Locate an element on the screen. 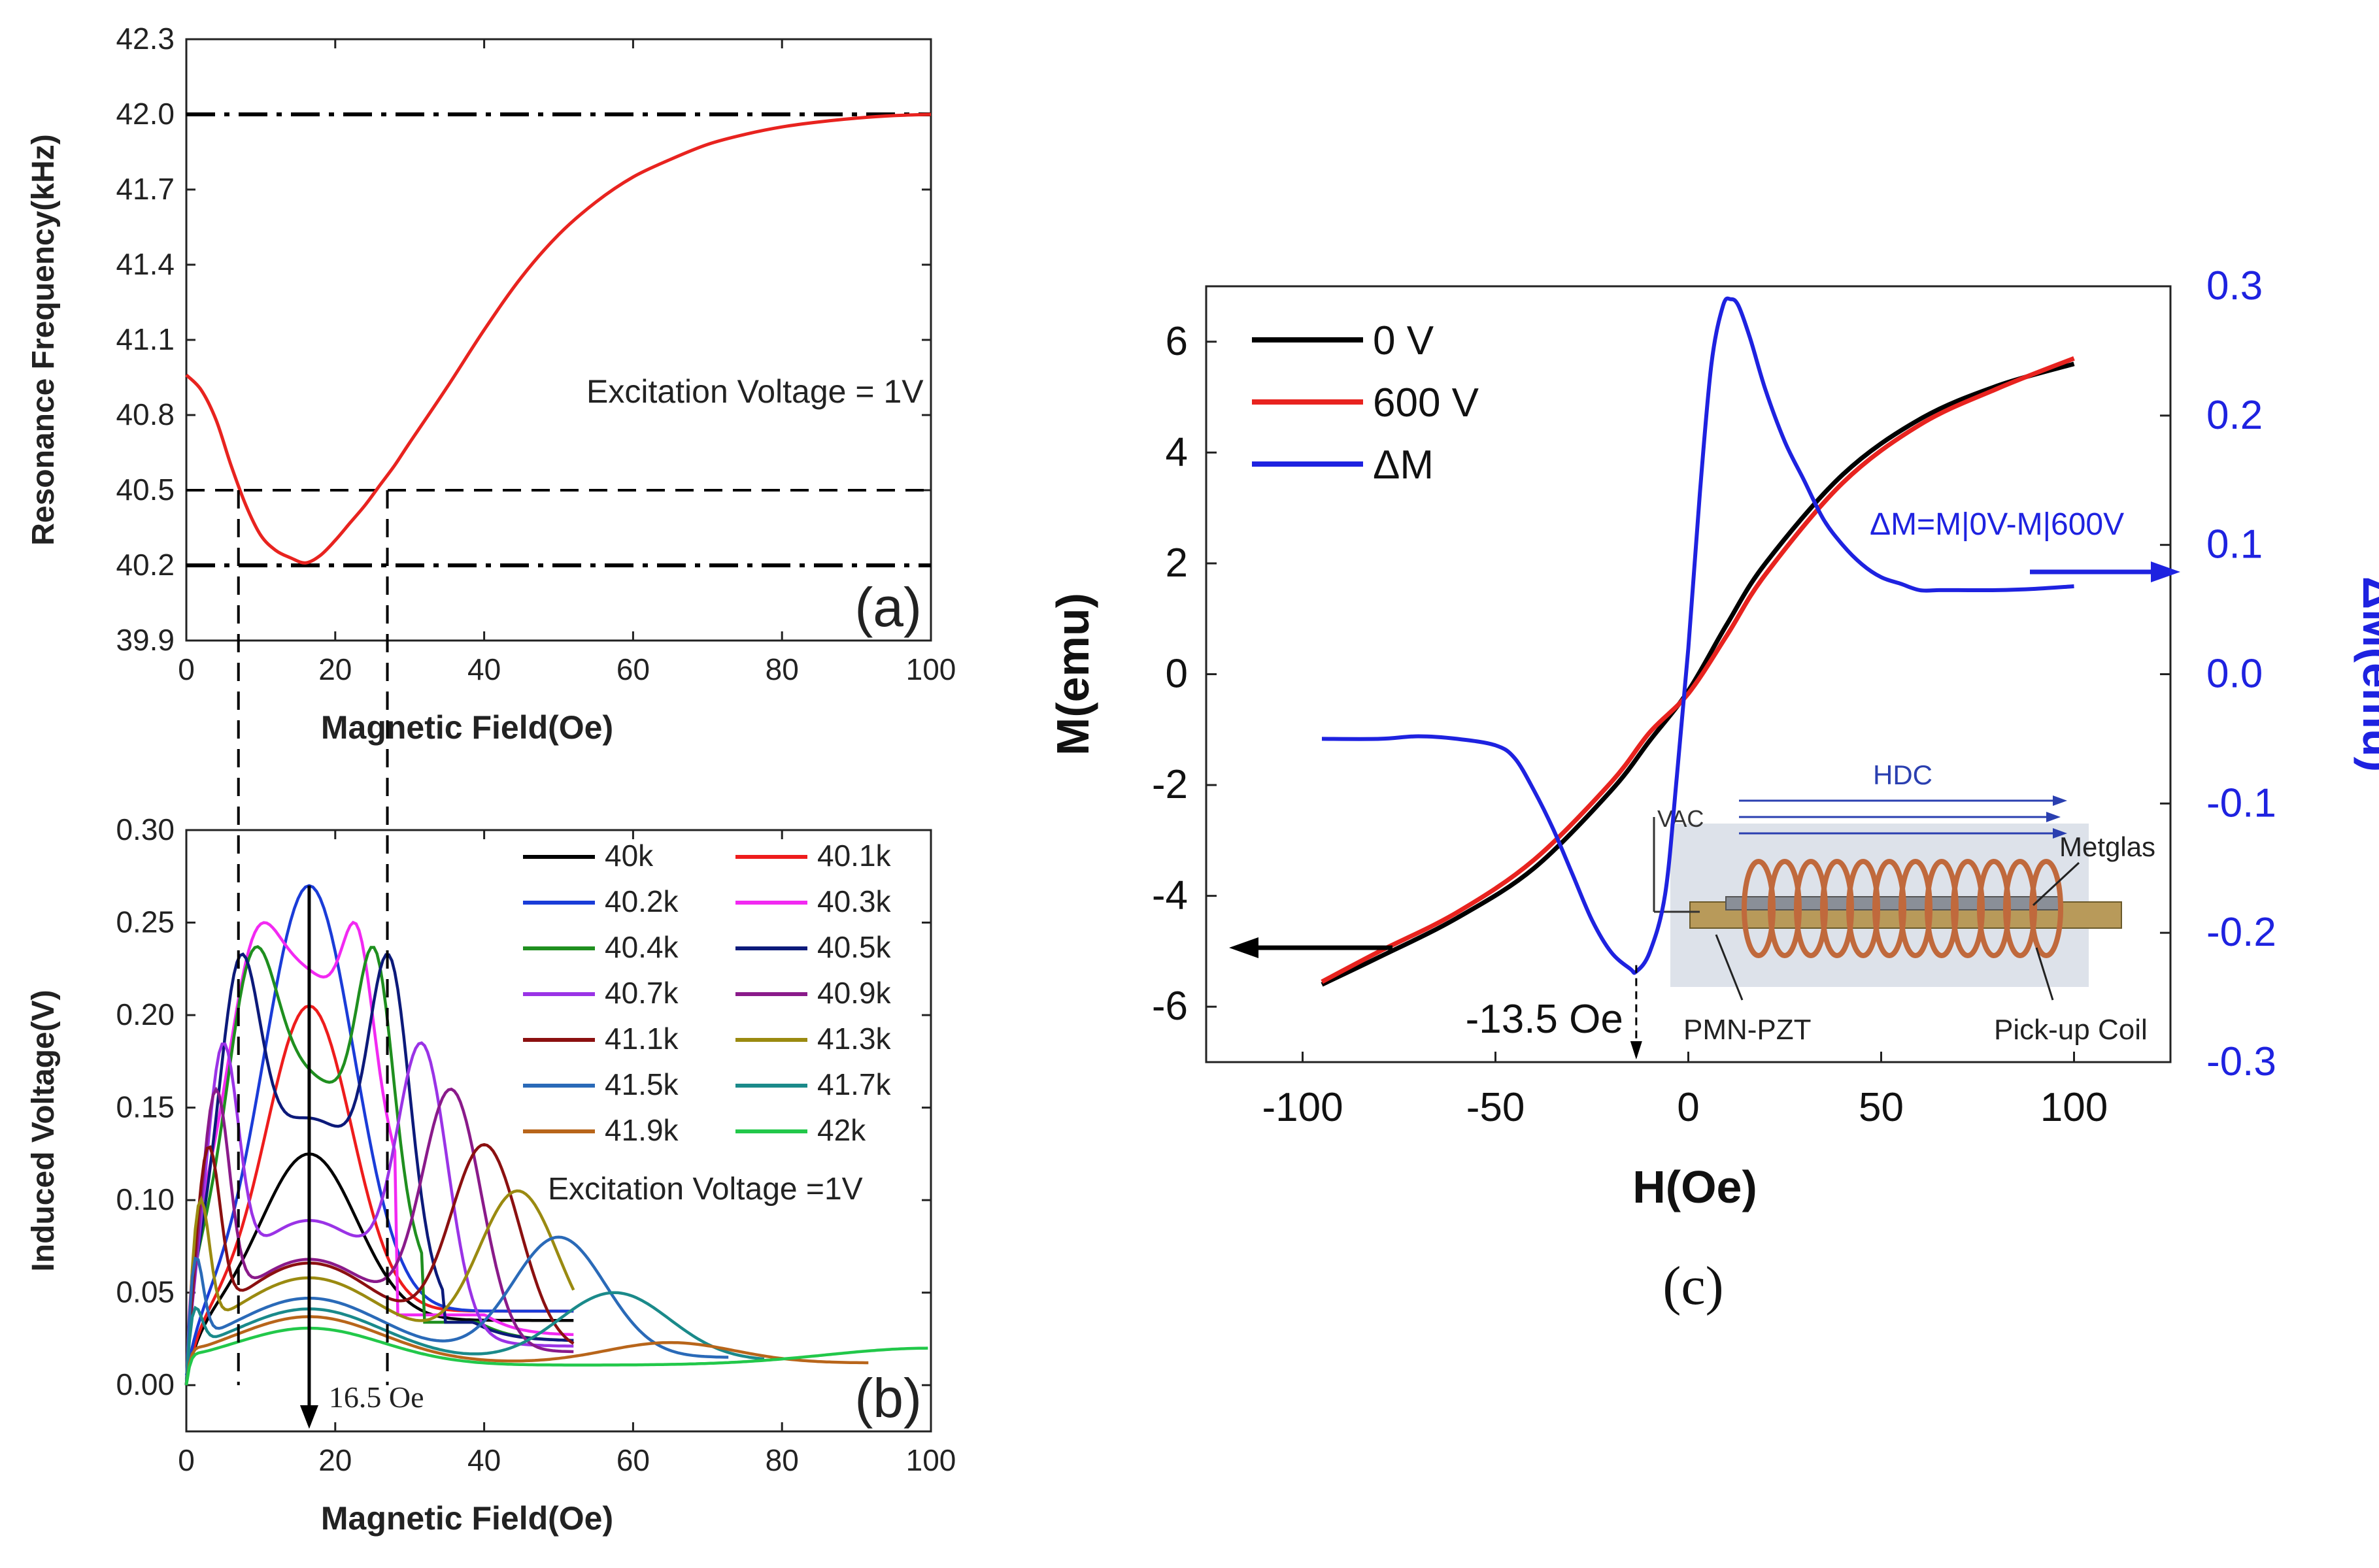 Image resolution: width=2379 pixels, height=1568 pixels. y2-axis-label: ΔM(emu) is located at coordinates (2366, 674).